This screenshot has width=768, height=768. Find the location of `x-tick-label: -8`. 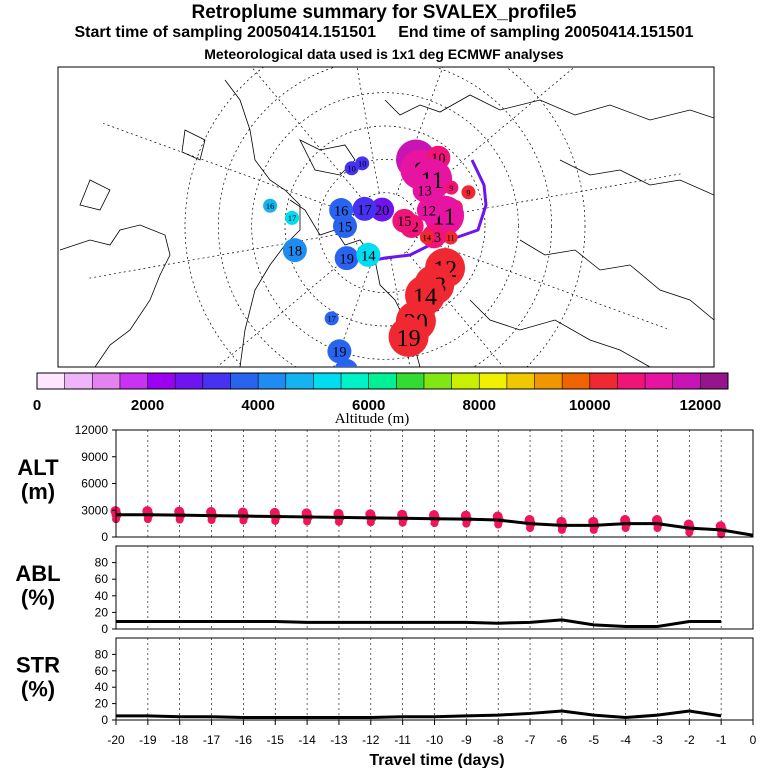

x-tick-label: -8 is located at coordinates (498, 740).